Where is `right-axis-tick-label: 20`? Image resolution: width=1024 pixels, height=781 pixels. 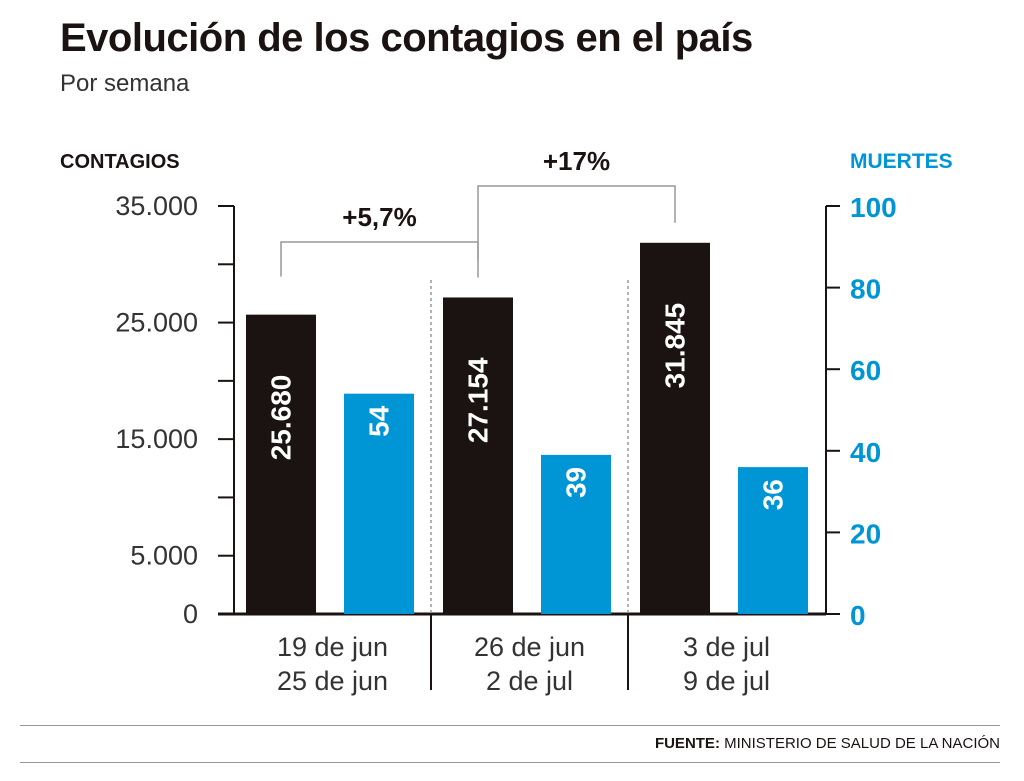
right-axis-tick-label: 20 is located at coordinates (865, 533).